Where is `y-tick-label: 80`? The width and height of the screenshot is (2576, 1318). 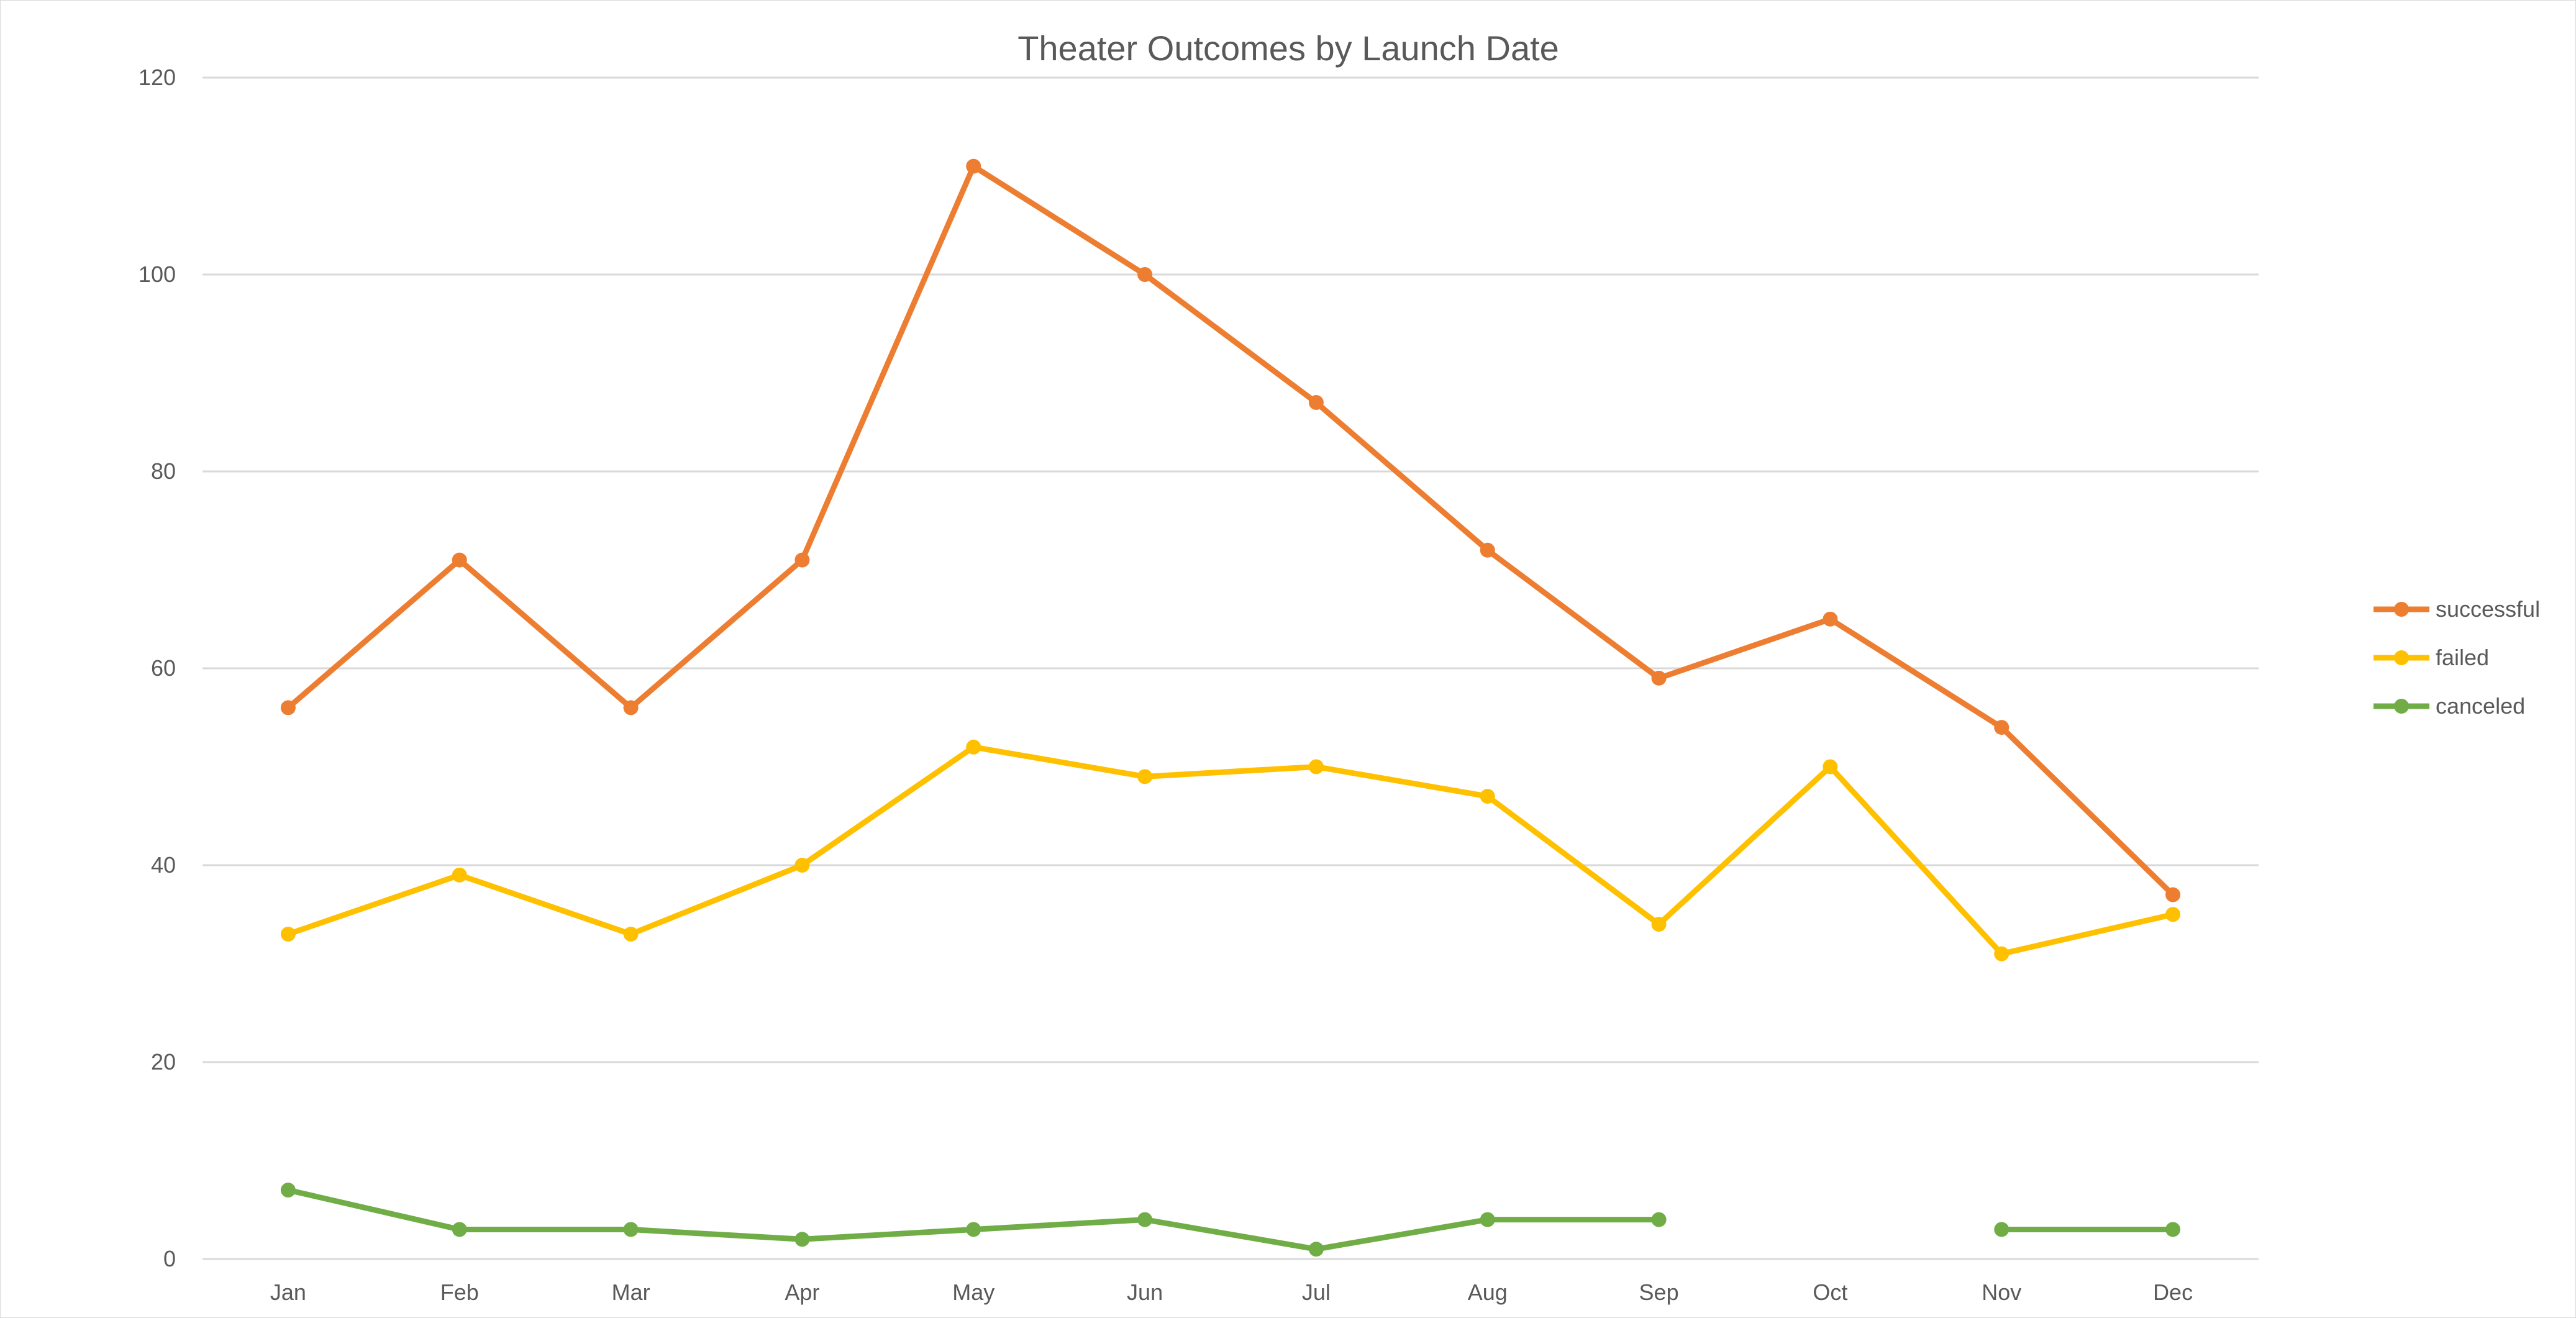
y-tick-label: 80 is located at coordinates (163, 471).